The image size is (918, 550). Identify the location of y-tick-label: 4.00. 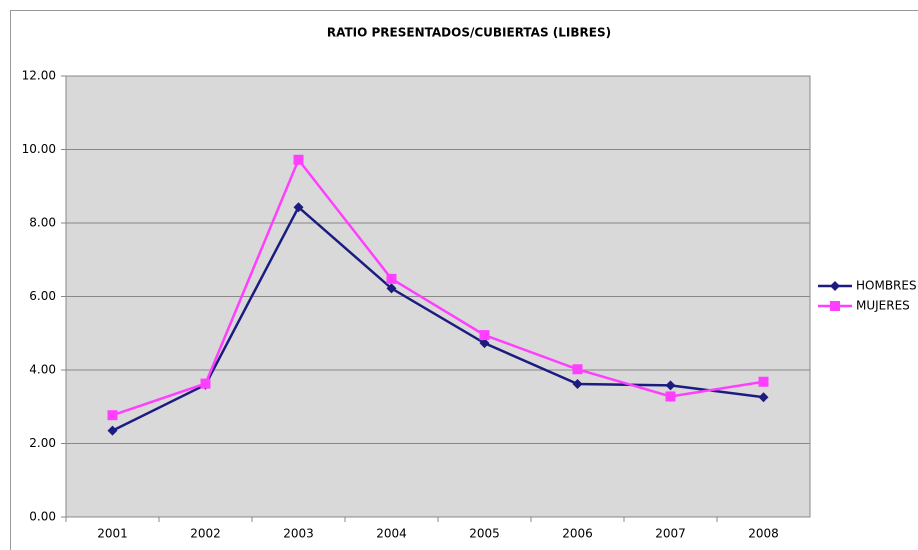
(42, 370).